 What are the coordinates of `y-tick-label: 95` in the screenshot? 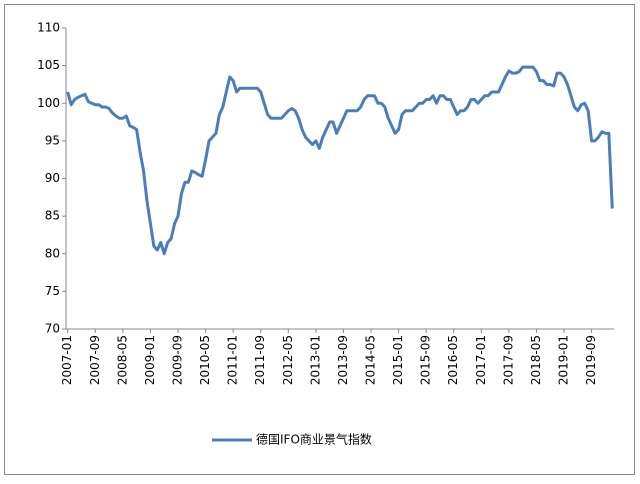 It's located at (52, 140).